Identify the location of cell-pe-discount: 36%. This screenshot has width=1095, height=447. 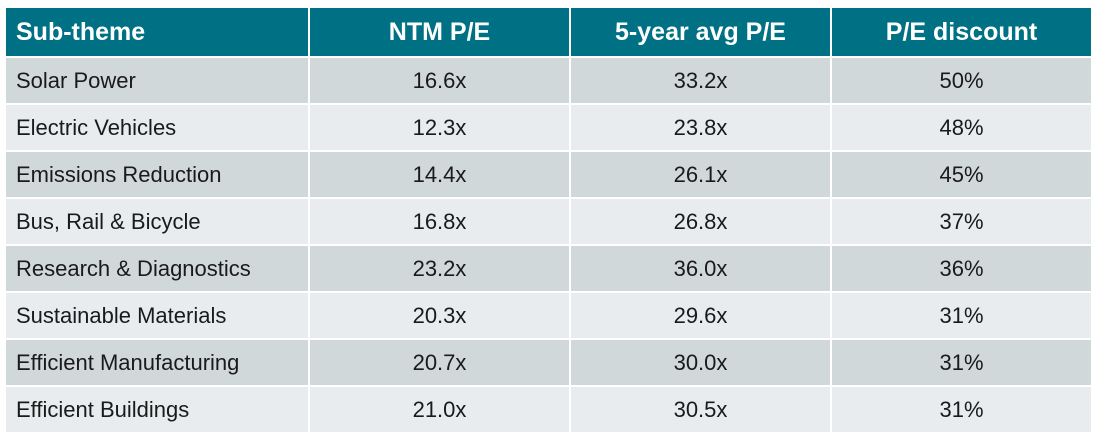
(961, 268).